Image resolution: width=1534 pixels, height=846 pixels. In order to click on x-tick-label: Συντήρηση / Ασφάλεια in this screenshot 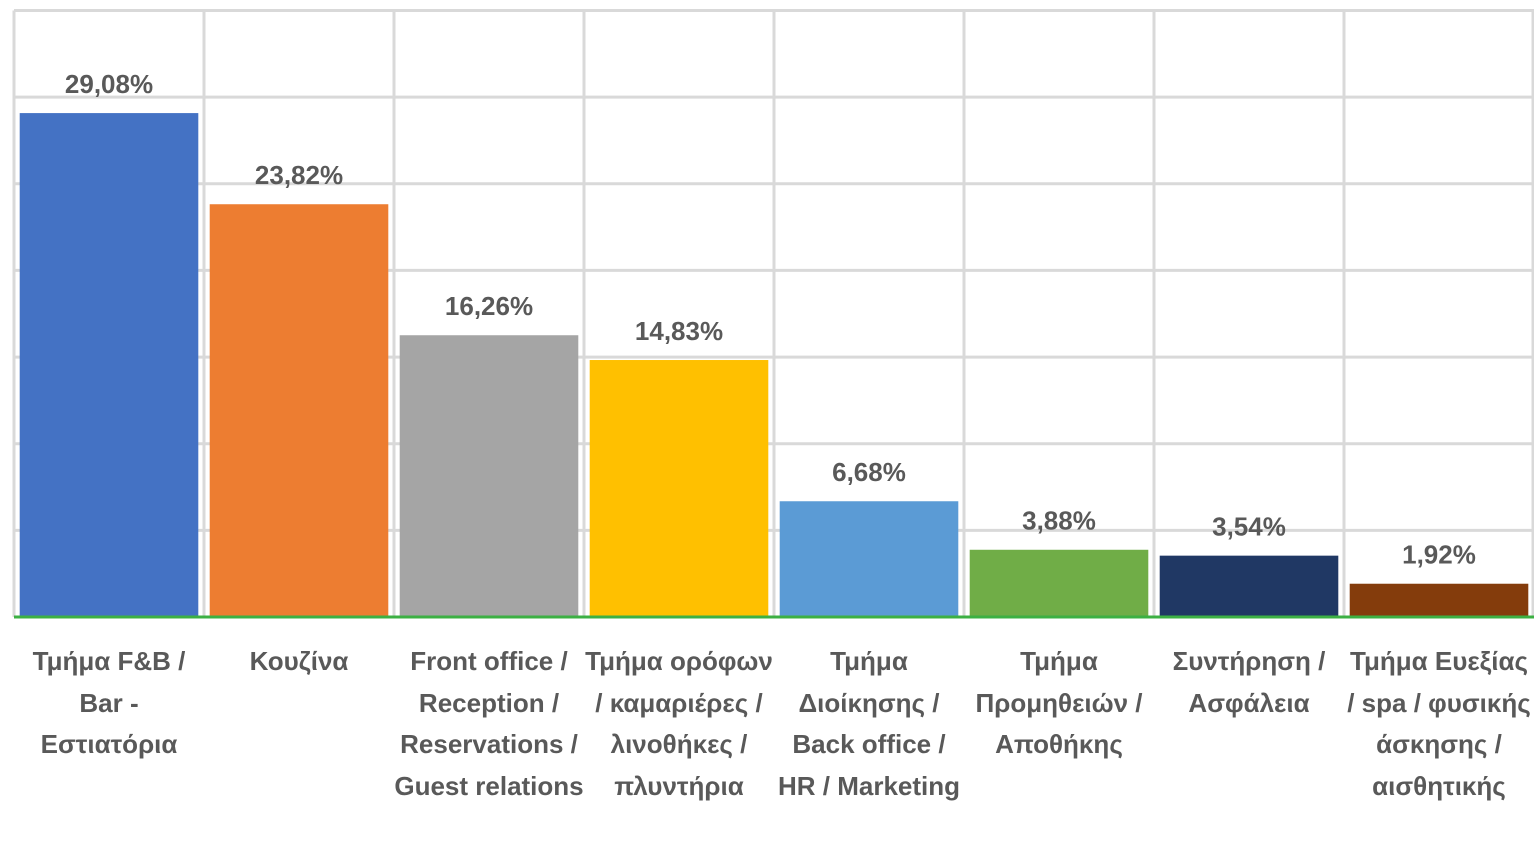, I will do `click(1249, 682)`.